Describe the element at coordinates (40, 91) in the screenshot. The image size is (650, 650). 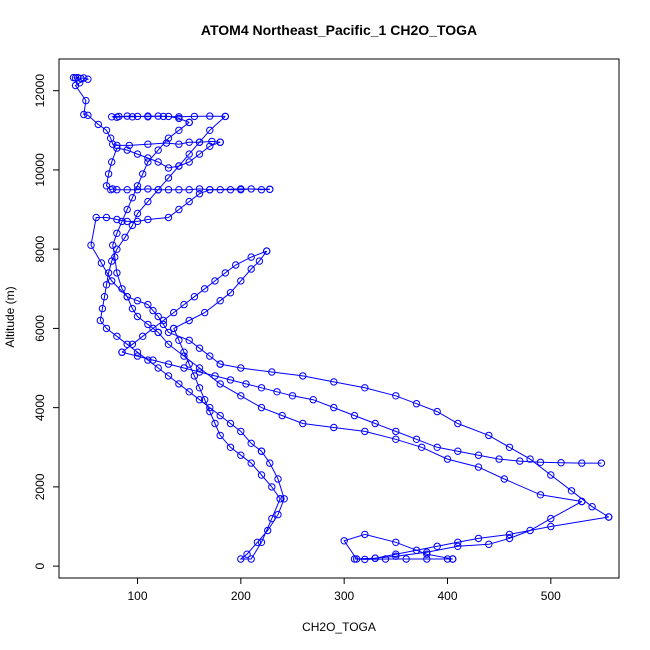
I see `y-tick-label: 12000` at that location.